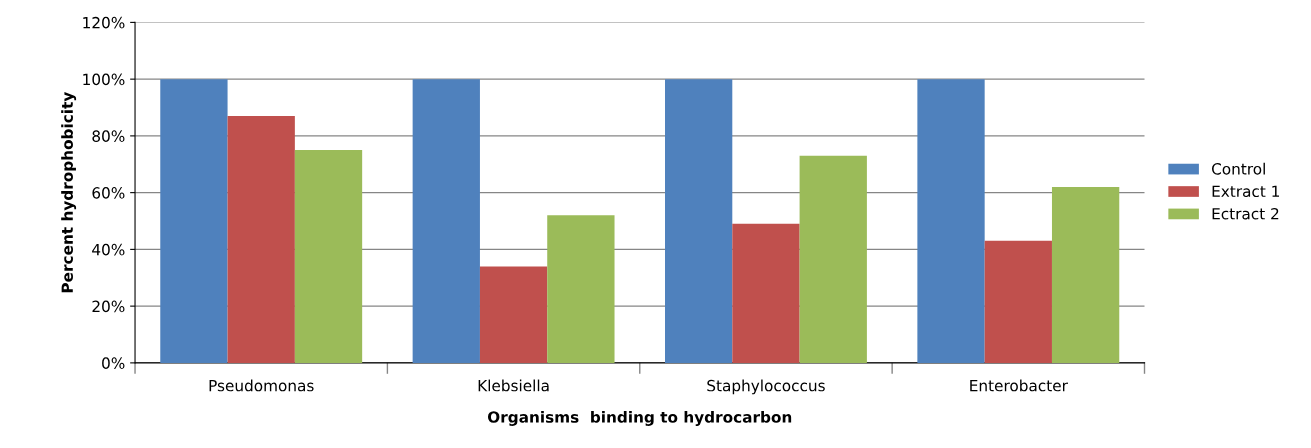  What do you see at coordinates (104, 22) in the screenshot?
I see `y-tick-label: 120%` at bounding box center [104, 22].